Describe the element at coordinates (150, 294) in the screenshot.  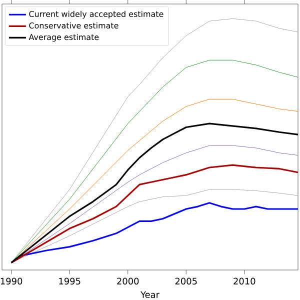
I see `x-axis-title: Year` at that location.